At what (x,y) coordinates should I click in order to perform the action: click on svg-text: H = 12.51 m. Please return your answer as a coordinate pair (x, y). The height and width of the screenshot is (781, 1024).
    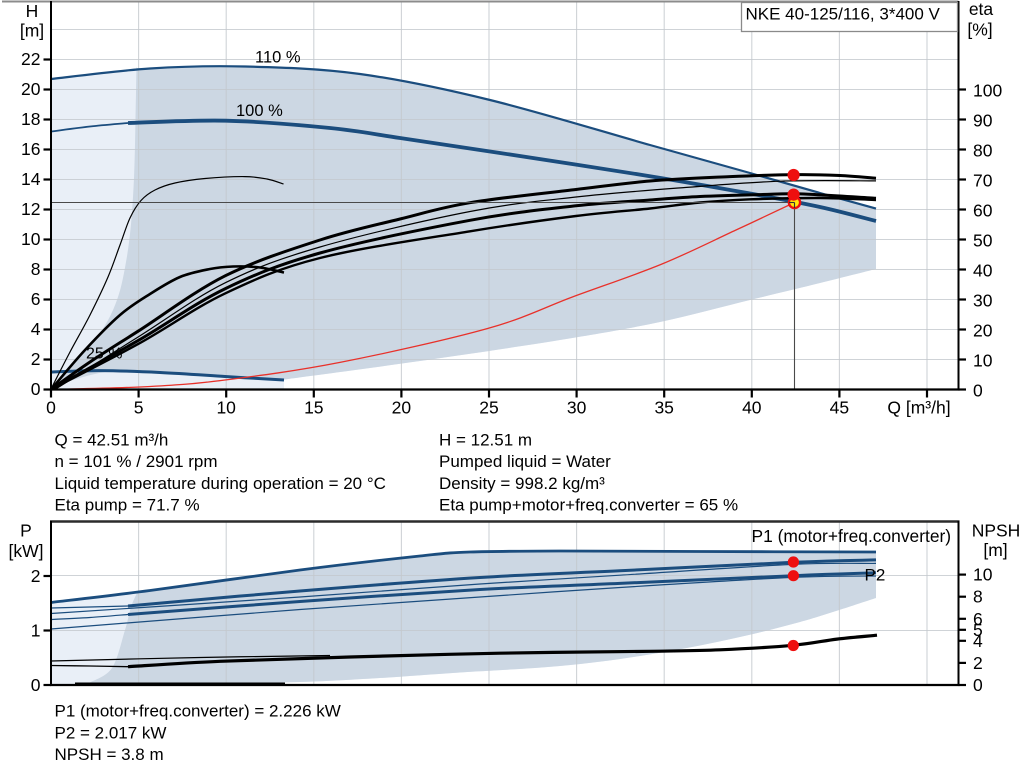
    Looking at the image, I should click on (485, 439).